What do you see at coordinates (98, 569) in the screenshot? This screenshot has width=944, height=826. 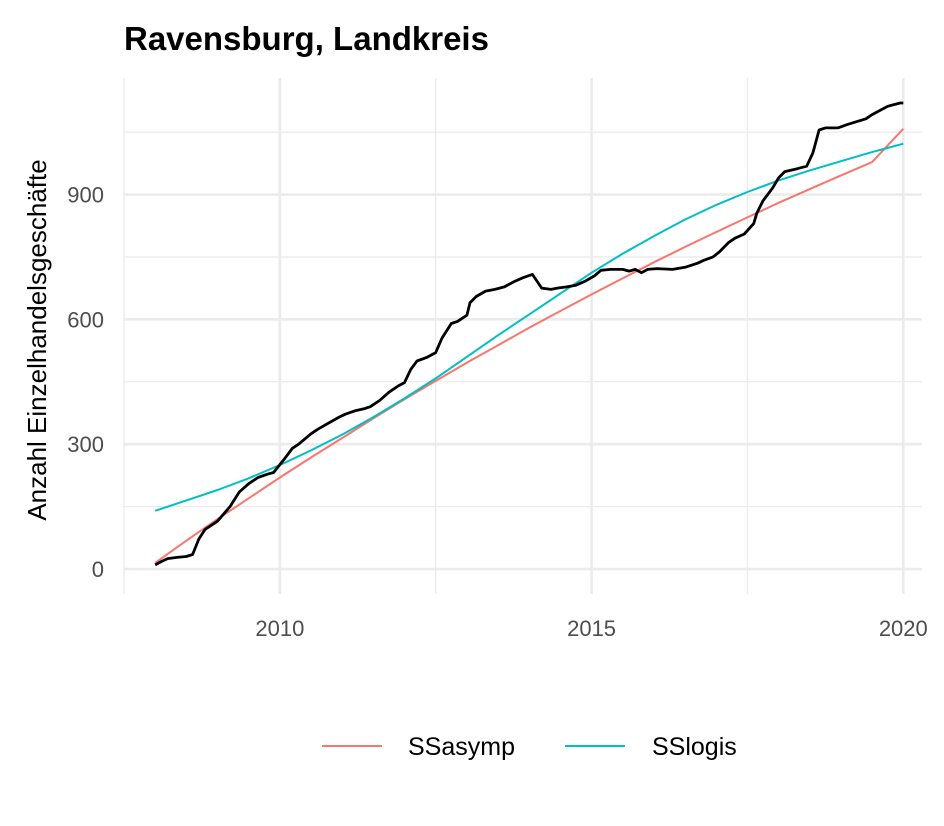 I see `y-tick-label: 0` at bounding box center [98, 569].